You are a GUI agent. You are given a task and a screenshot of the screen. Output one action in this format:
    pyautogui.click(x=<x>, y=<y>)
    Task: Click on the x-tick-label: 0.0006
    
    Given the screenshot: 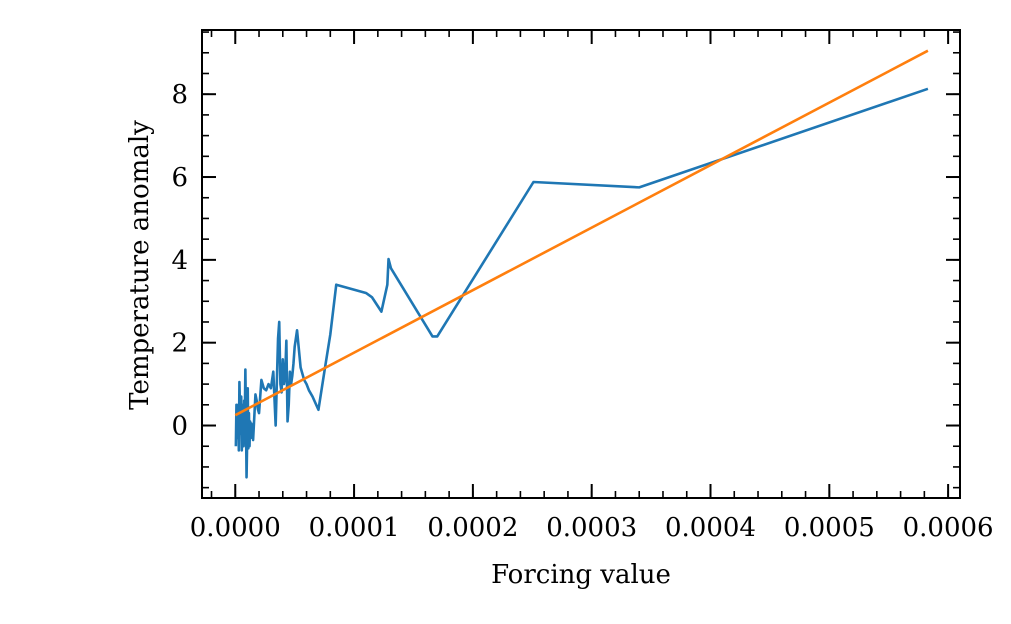 What is the action you would take?
    pyautogui.click(x=948, y=528)
    